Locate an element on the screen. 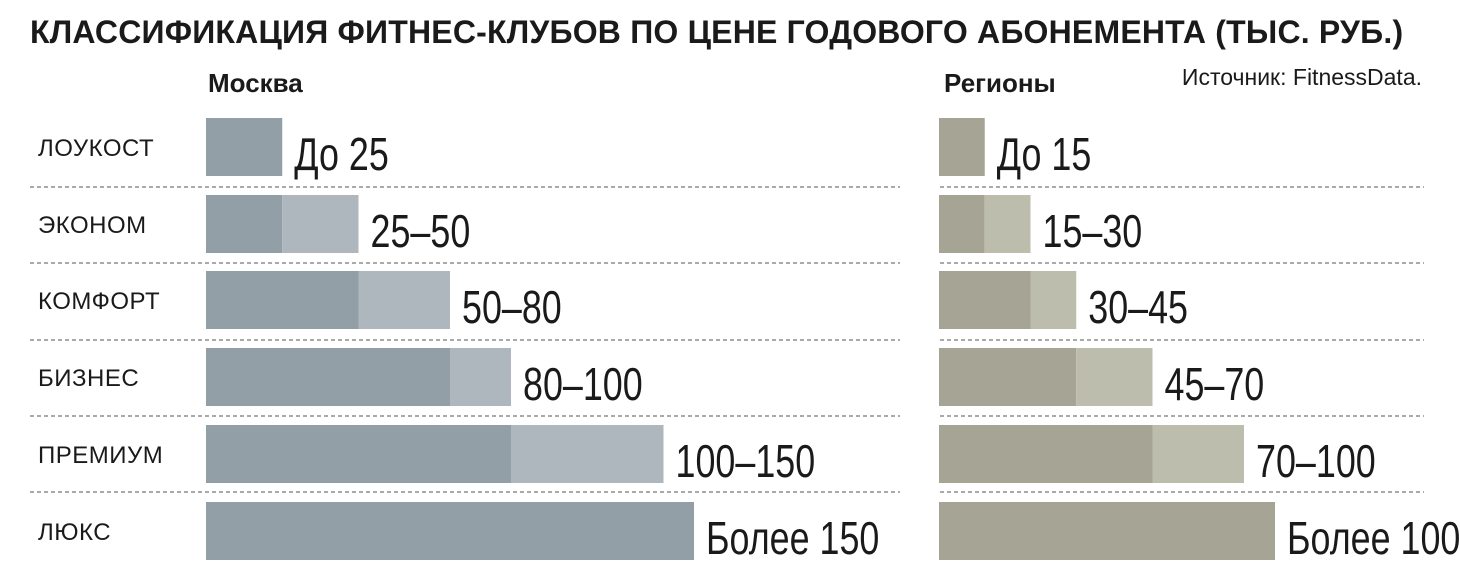  panel-title-moscow: Москва is located at coordinates (255, 83).